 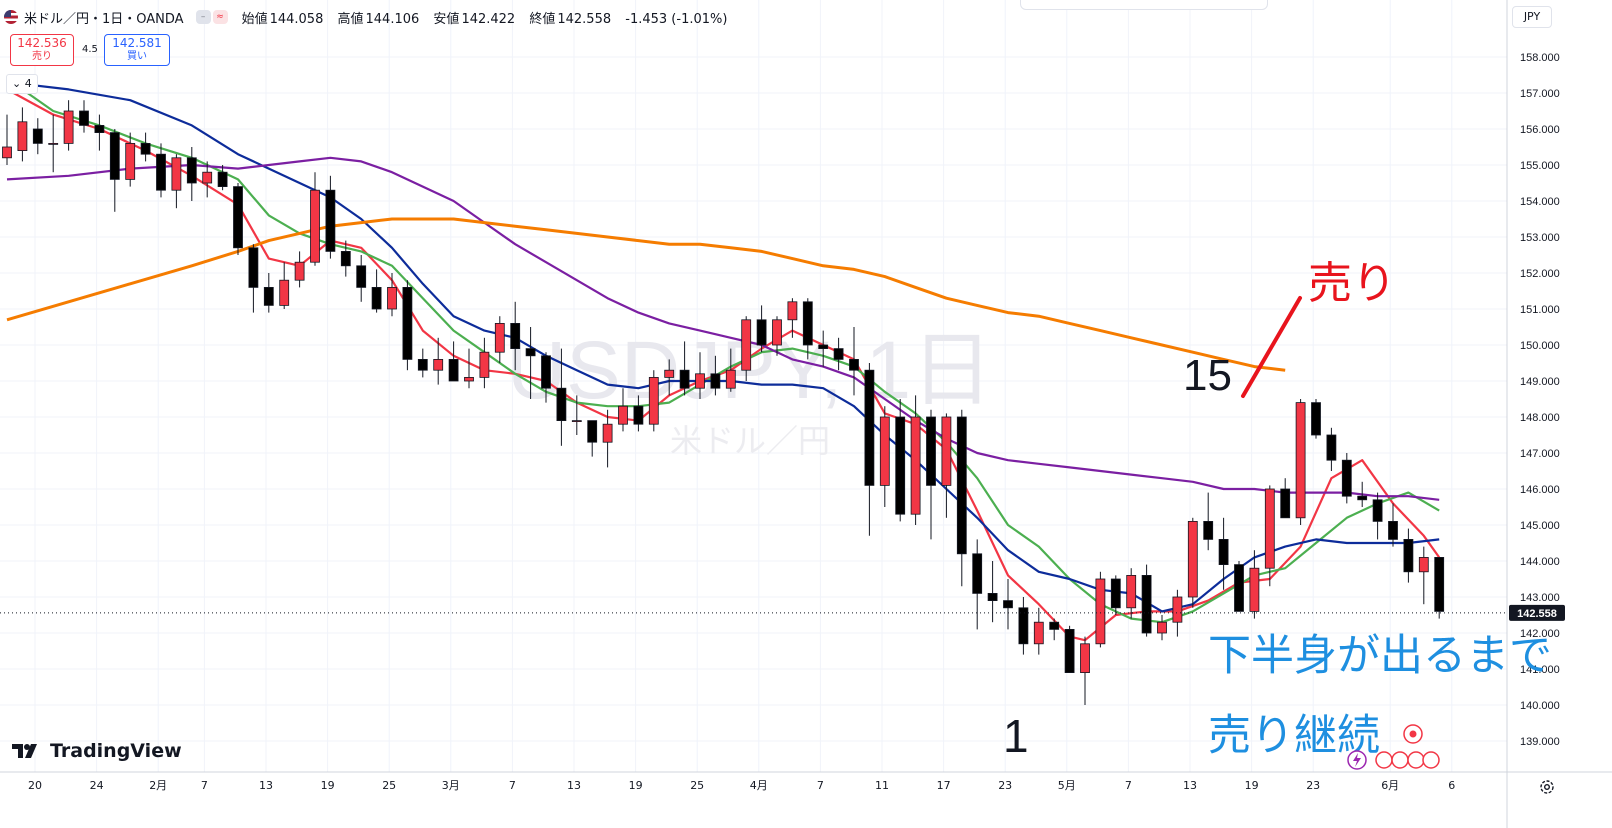 I want to click on time-tick-label: 23, so click(x=1313, y=785).